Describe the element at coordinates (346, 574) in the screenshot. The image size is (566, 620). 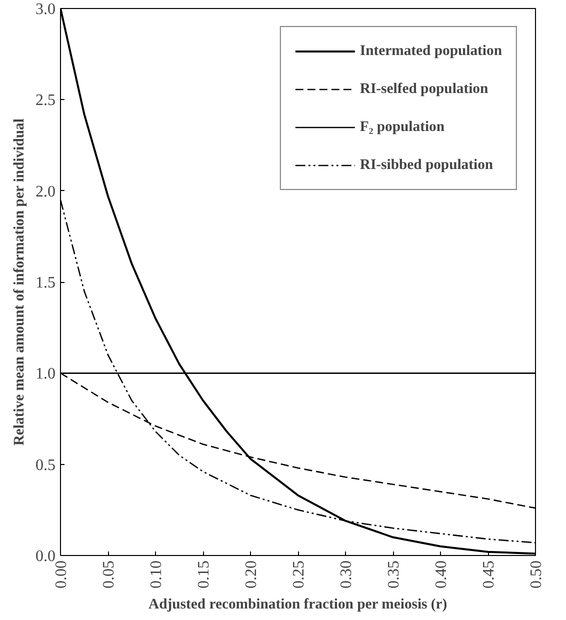
I see `x-tick-label: 0.30` at that location.